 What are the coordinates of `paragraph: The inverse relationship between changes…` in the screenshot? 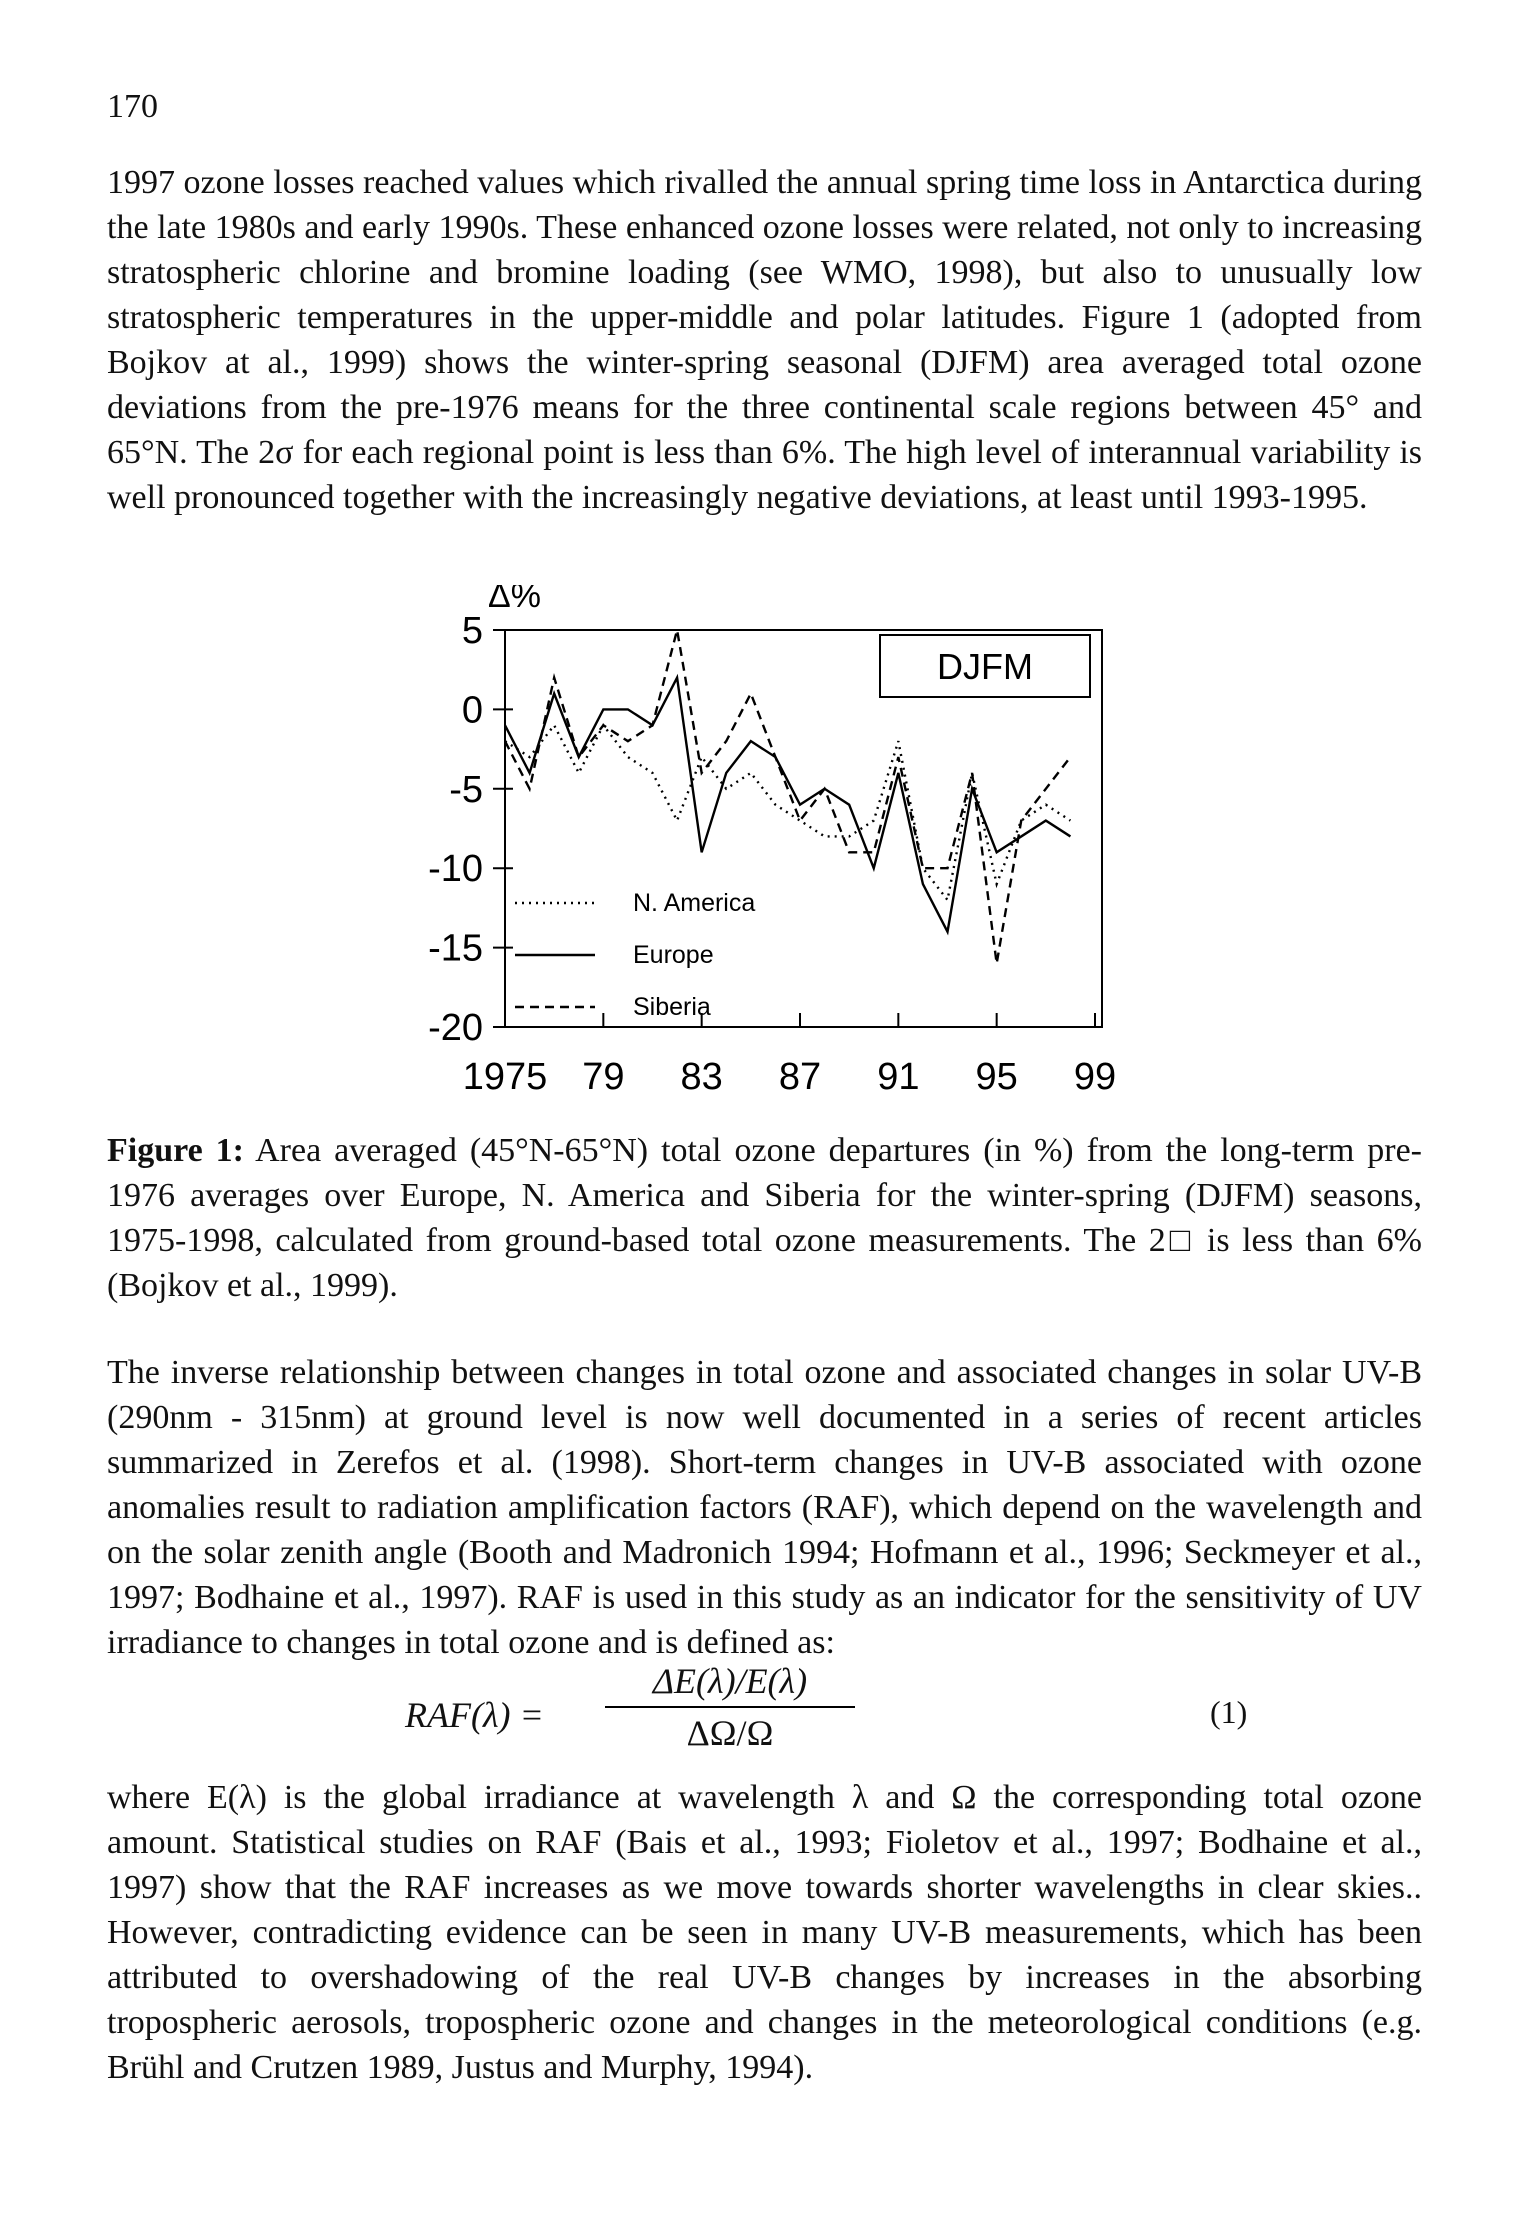 It's located at (764, 1507).